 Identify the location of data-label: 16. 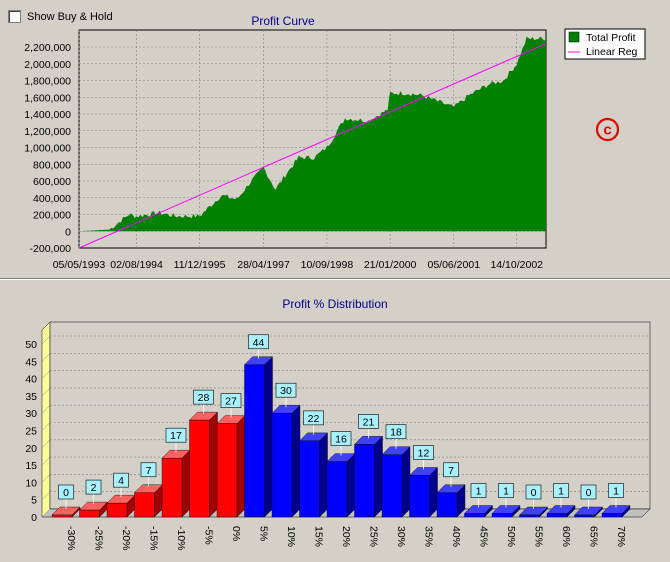
(341, 443).